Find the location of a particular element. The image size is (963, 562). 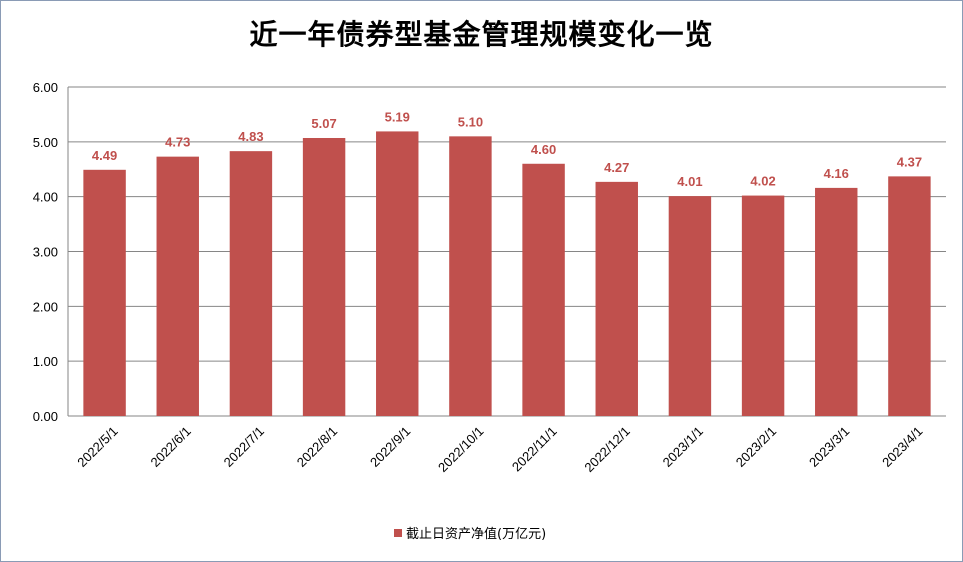

data-label: 5.07 is located at coordinates (323, 123).